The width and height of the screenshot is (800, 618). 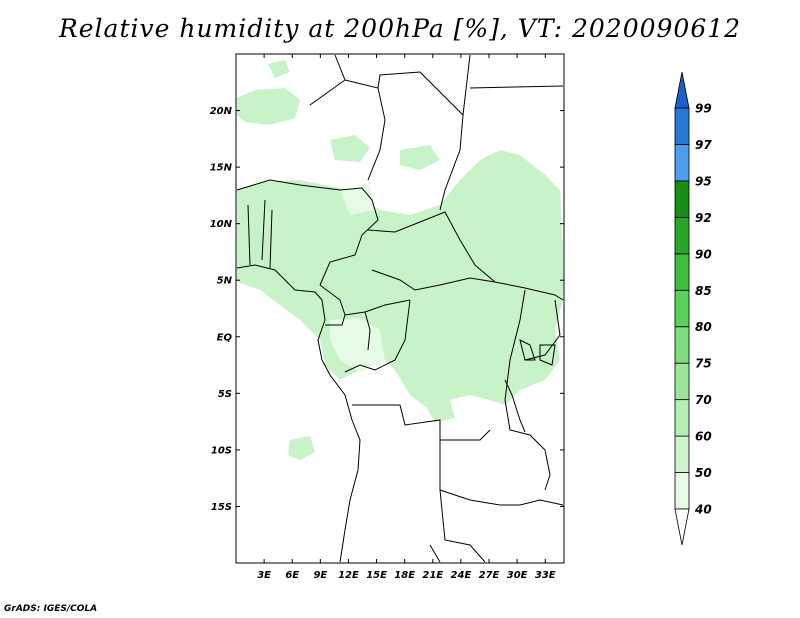 I want to click on lat-tick-label: 10S, so click(x=221, y=450).